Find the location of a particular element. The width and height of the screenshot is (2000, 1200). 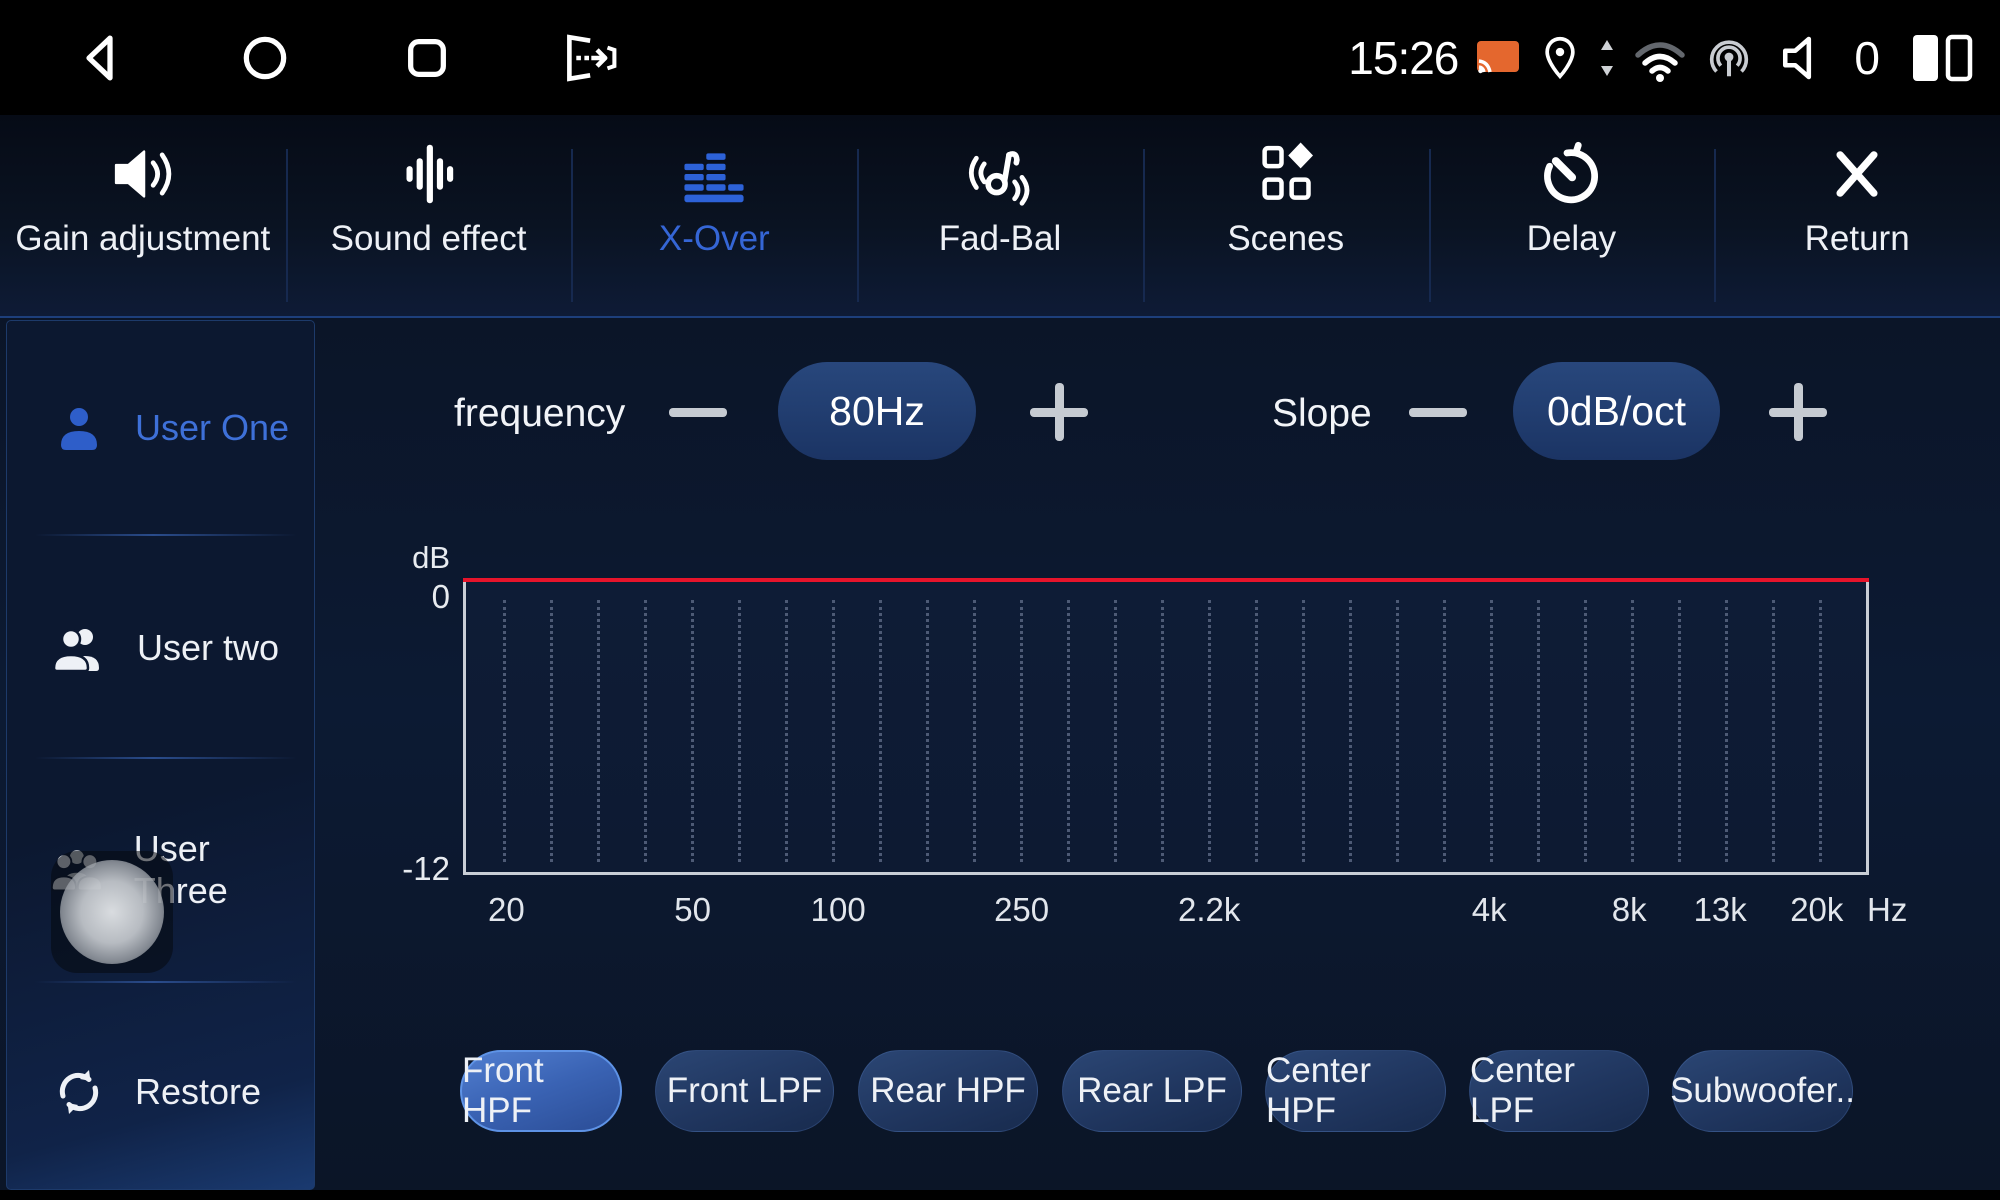

tab-label: Sound effect is located at coordinates (428, 238).